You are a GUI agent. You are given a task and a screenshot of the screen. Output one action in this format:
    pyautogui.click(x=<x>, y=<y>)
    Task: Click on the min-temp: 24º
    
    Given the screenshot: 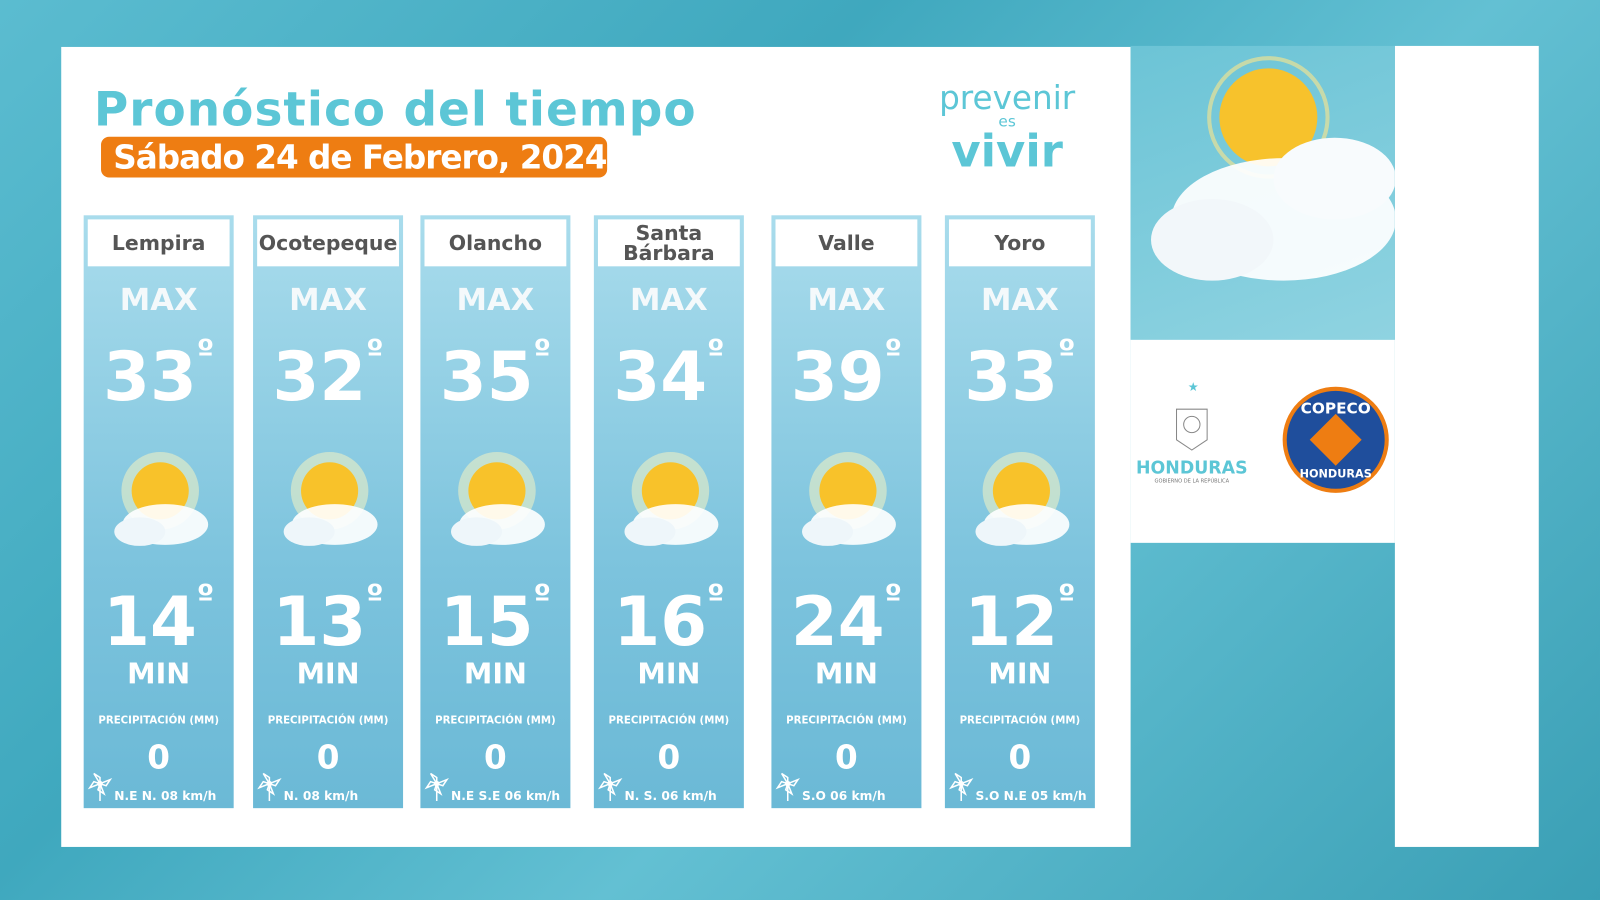 What is the action you would take?
    pyautogui.click(x=846, y=620)
    